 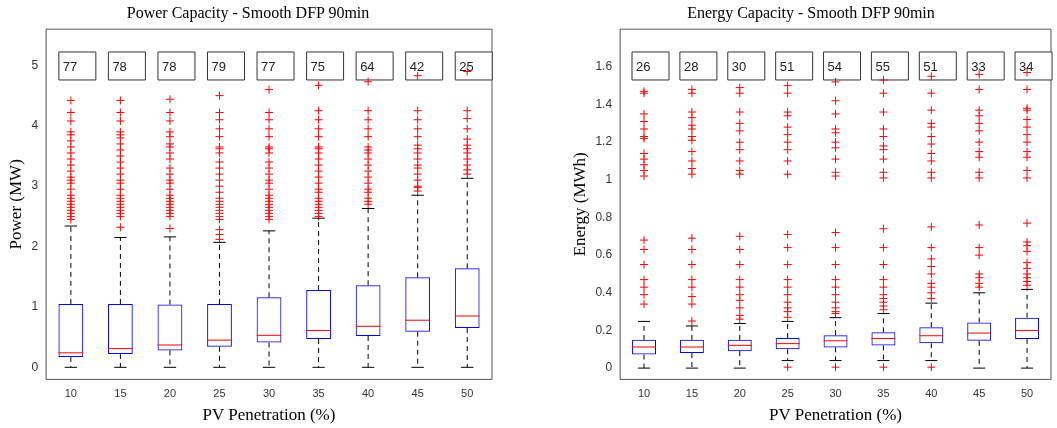 I want to click on annotation: 30, so click(x=739, y=66).